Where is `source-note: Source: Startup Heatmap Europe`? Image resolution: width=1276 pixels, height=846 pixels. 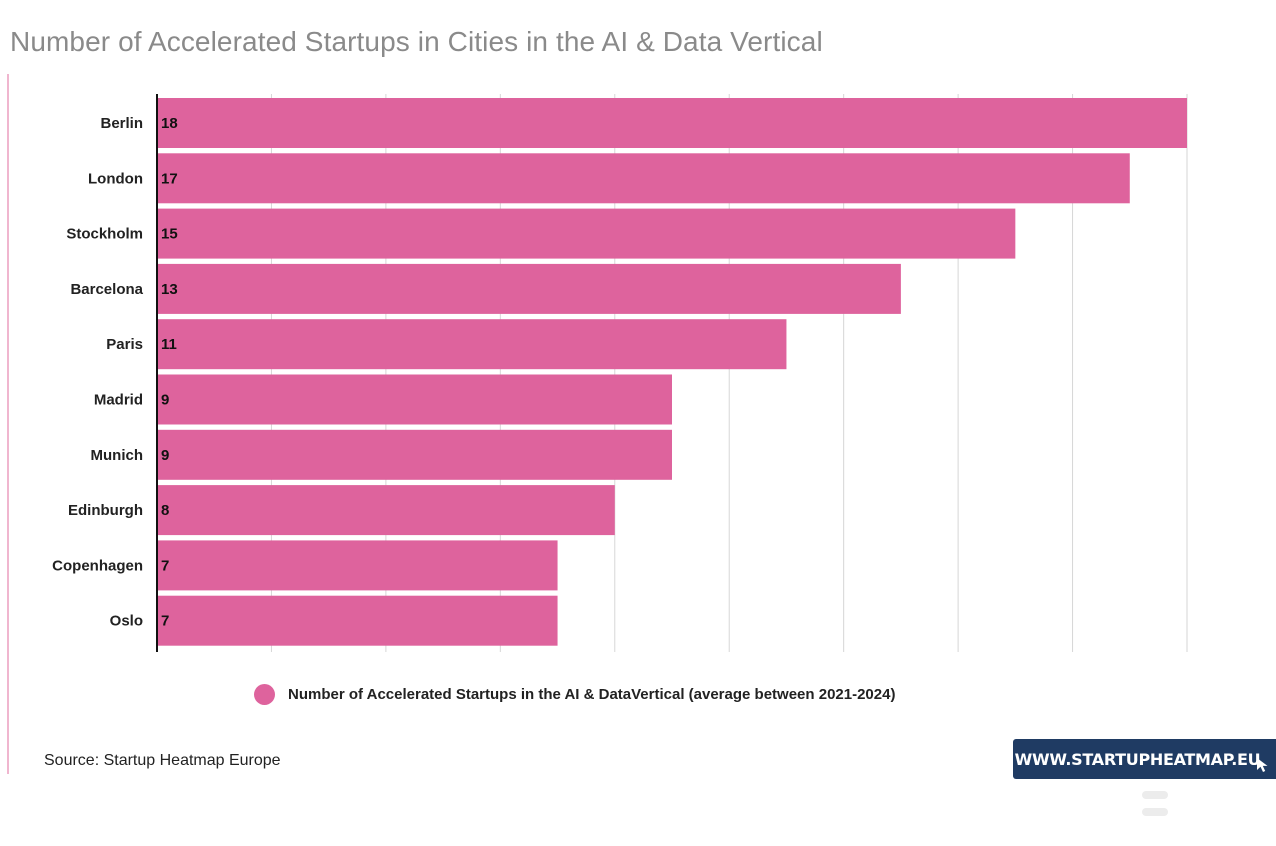 source-note: Source: Startup Heatmap Europe is located at coordinates (162, 760).